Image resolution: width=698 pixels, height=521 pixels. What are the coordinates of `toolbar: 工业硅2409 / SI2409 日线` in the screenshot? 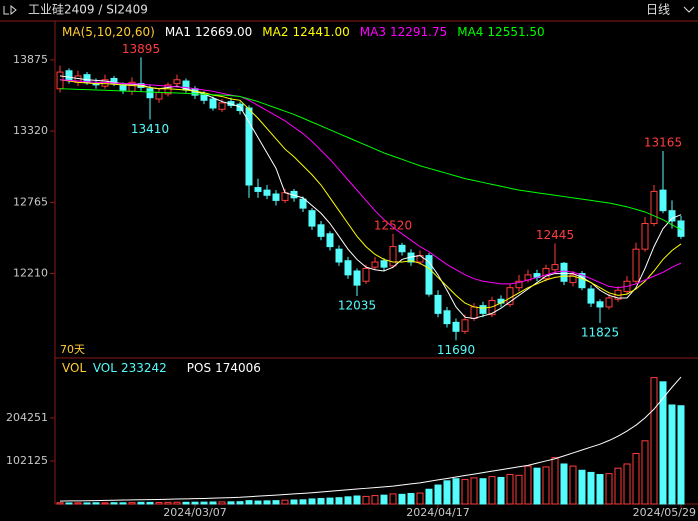 It's located at (349, 10).